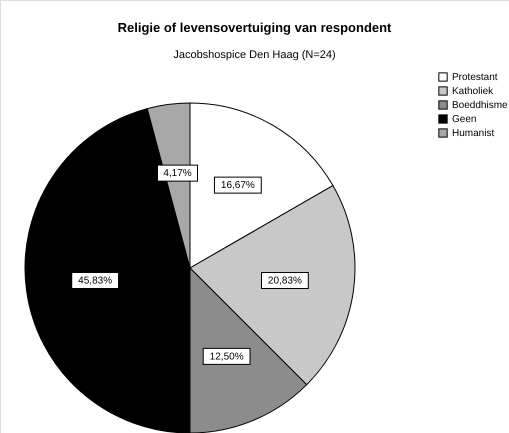 The width and height of the screenshot is (509, 433). What do you see at coordinates (254, 55) in the screenshot?
I see `chart-subtitle: Jacobshospice Den Haag (N=24)` at bounding box center [254, 55].